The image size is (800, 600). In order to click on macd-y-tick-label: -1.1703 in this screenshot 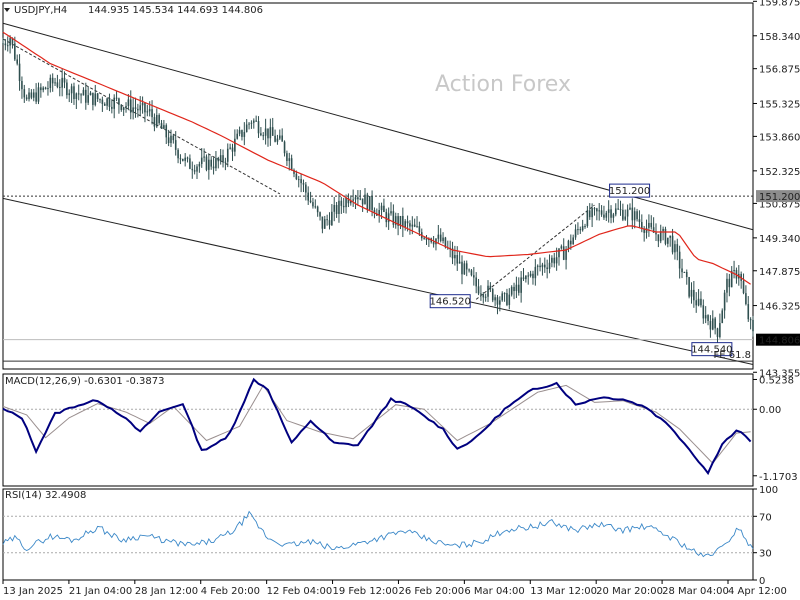, I will do `click(778, 477)`.